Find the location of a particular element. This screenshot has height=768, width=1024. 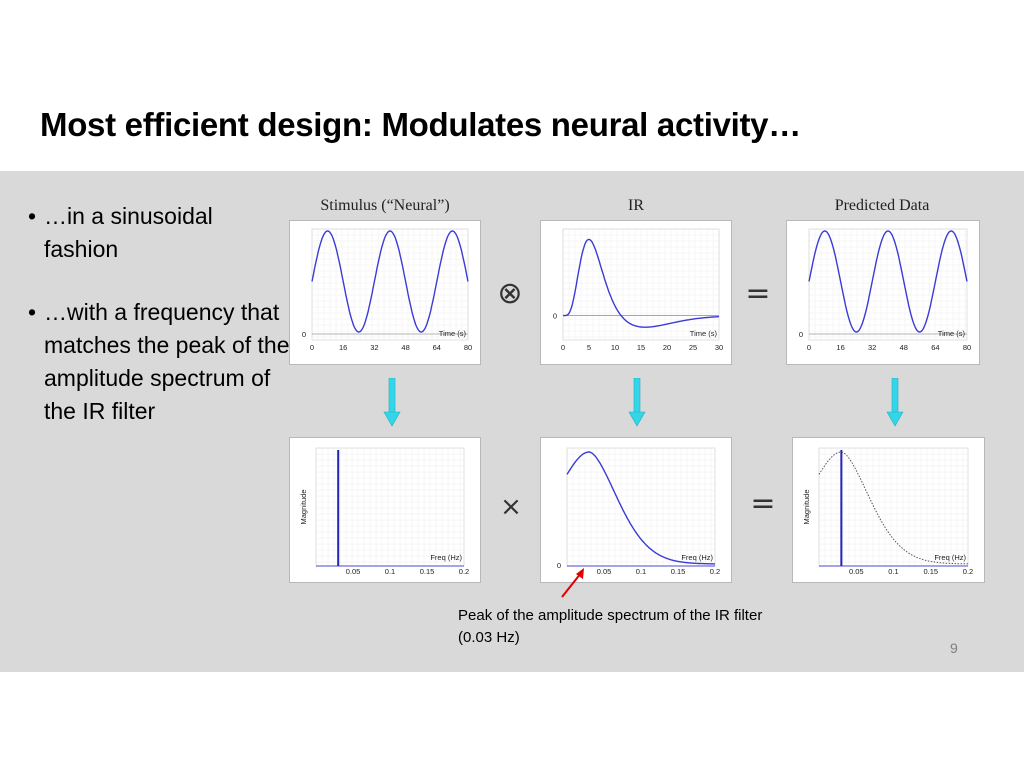

predicted-column-title: Predicted Data is located at coordinates (882, 205).